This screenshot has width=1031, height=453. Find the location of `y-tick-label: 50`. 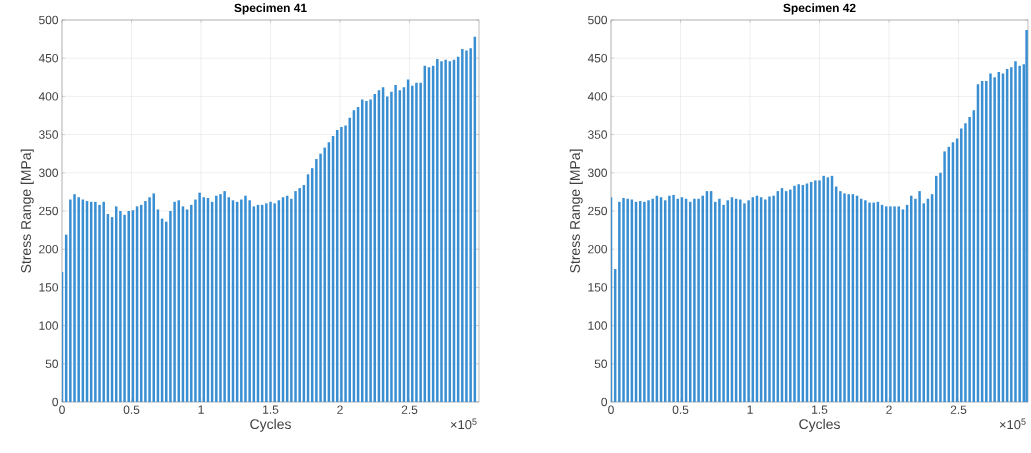

y-tick-label: 50 is located at coordinates (52, 364).